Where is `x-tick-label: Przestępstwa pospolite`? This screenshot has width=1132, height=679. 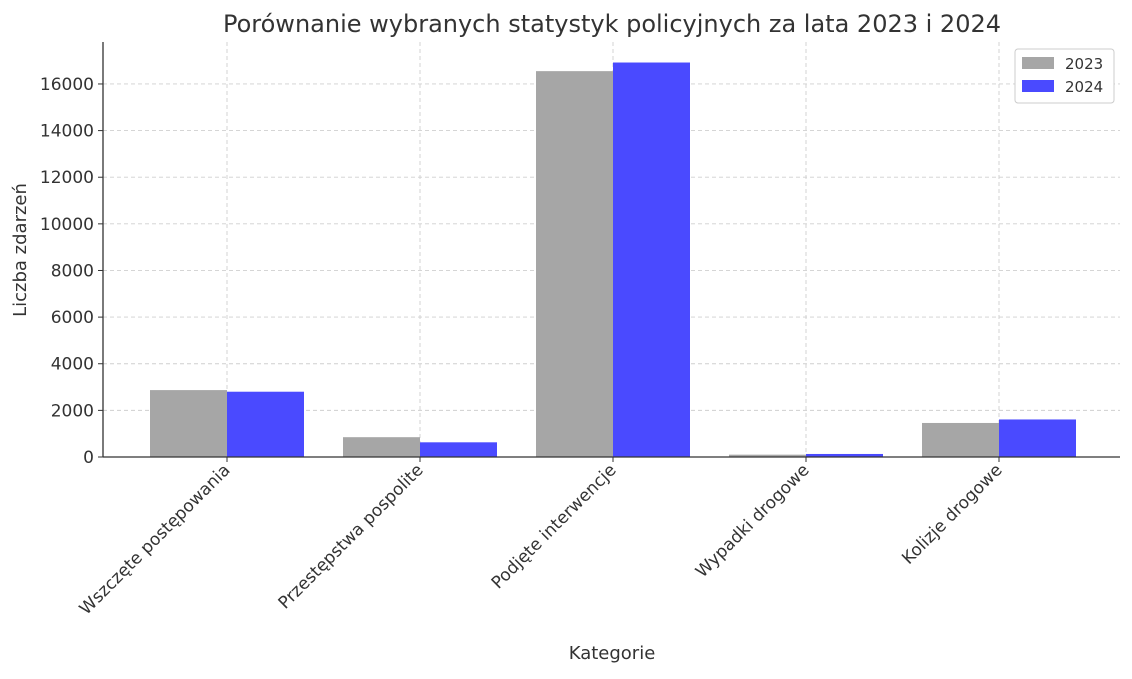 x-tick-label: Przestępstwa pospolite is located at coordinates (351, 536).